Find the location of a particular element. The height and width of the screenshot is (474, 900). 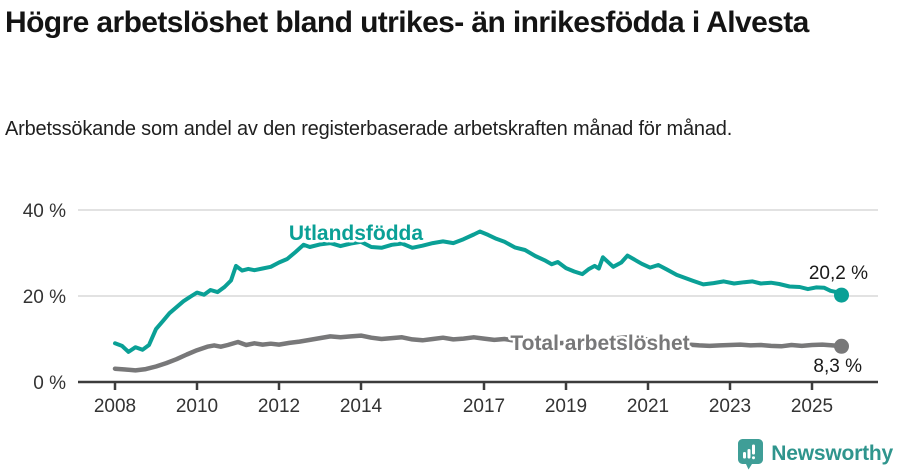

x-tick-label-2023: 2023 is located at coordinates (730, 406).